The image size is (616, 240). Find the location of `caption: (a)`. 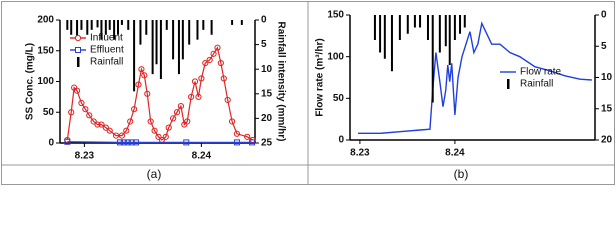

caption: (a) is located at coordinates (154, 174).